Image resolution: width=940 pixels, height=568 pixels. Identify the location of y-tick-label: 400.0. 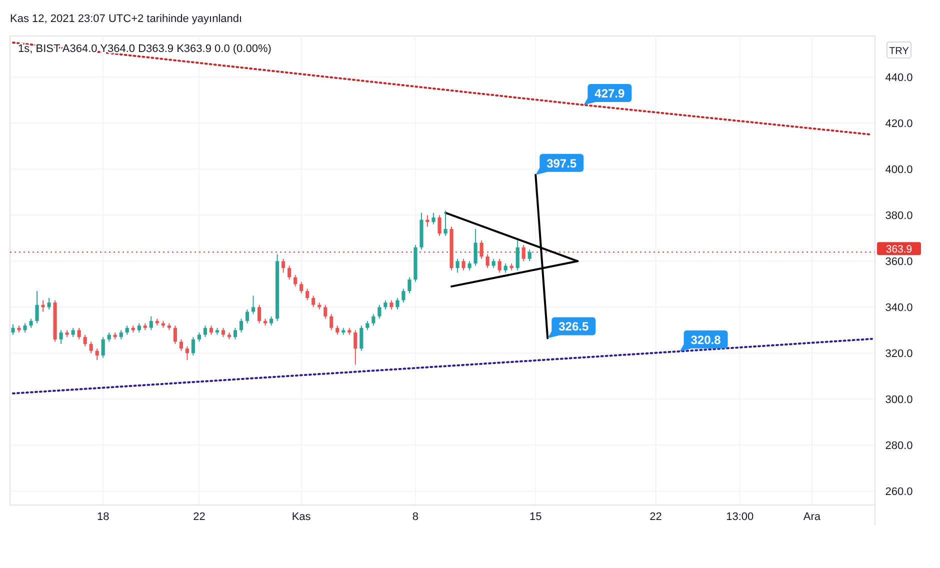
(899, 170).